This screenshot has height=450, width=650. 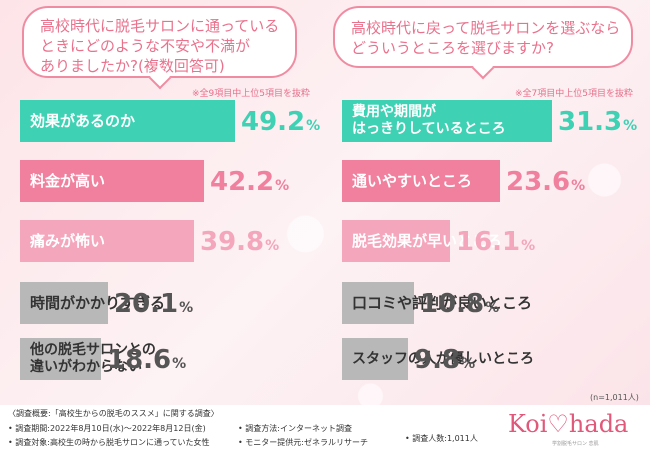 I want to click on footer-provider: • モニター提供元:ゼネラルリサーチ, so click(x=303, y=442).